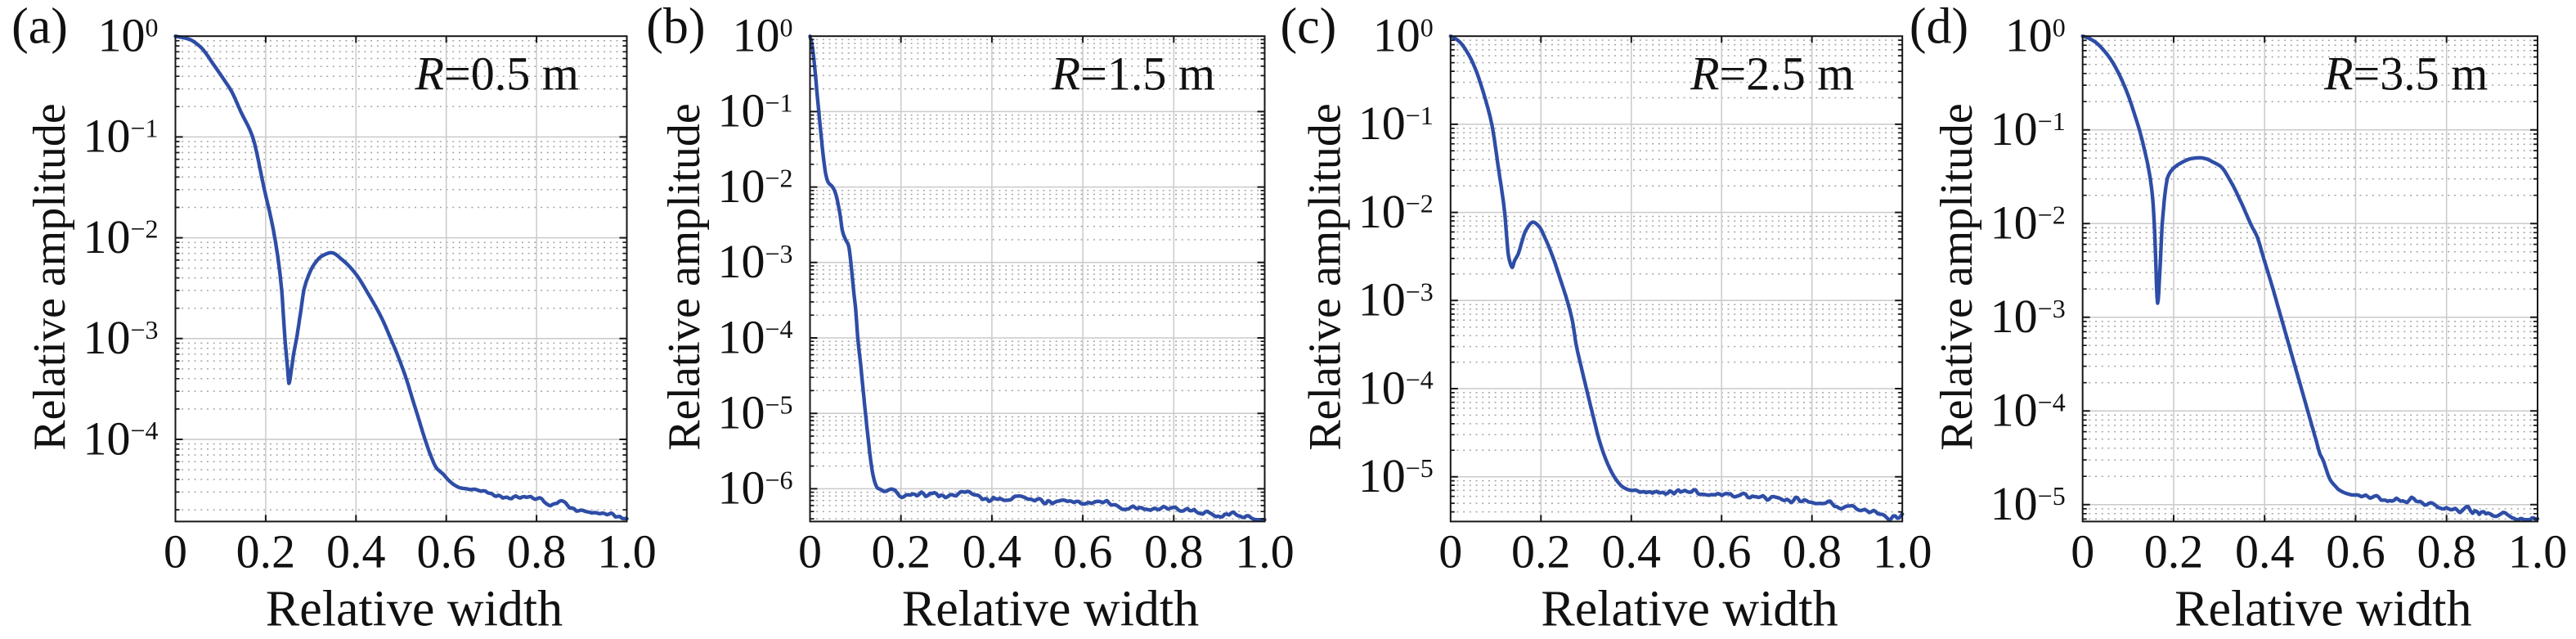 This screenshot has width=2576, height=639. I want to click on svg-text: 10⁰, so click(128, 36).